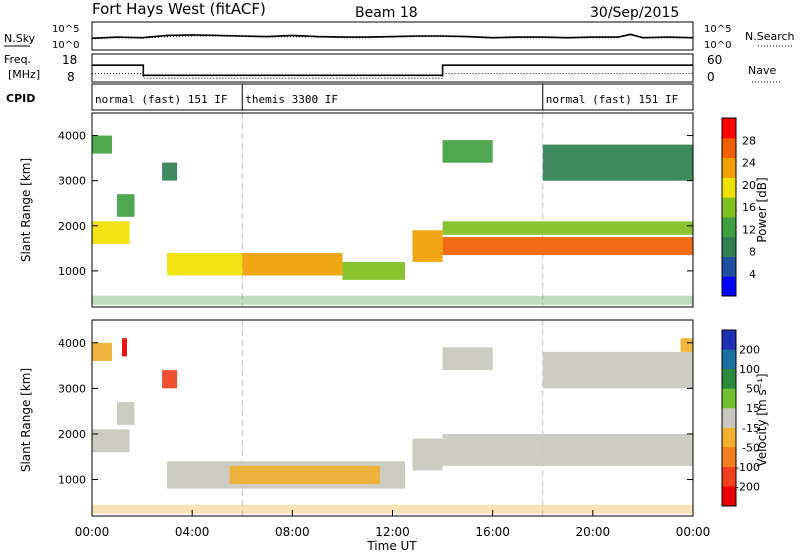  I want to click on time-tick-label: 08:00, so click(292, 532).